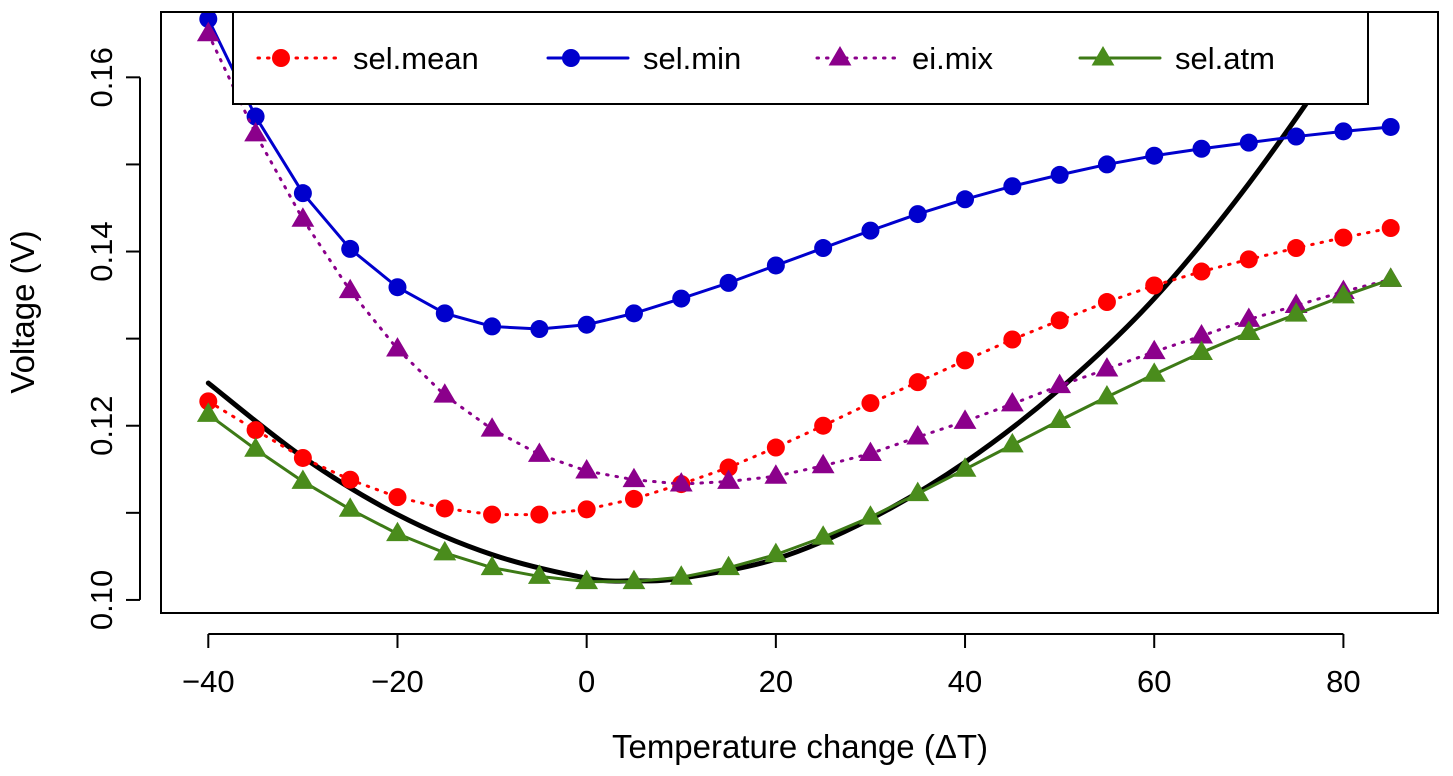  What do you see at coordinates (416, 58) in the screenshot?
I see `legend-label: sel.mean` at bounding box center [416, 58].